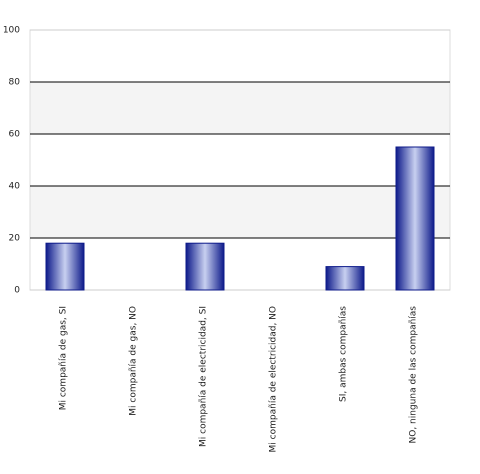  What do you see at coordinates (414, 375) in the screenshot?
I see `x-tick-label: NO, ninguna de las compañías` at bounding box center [414, 375].